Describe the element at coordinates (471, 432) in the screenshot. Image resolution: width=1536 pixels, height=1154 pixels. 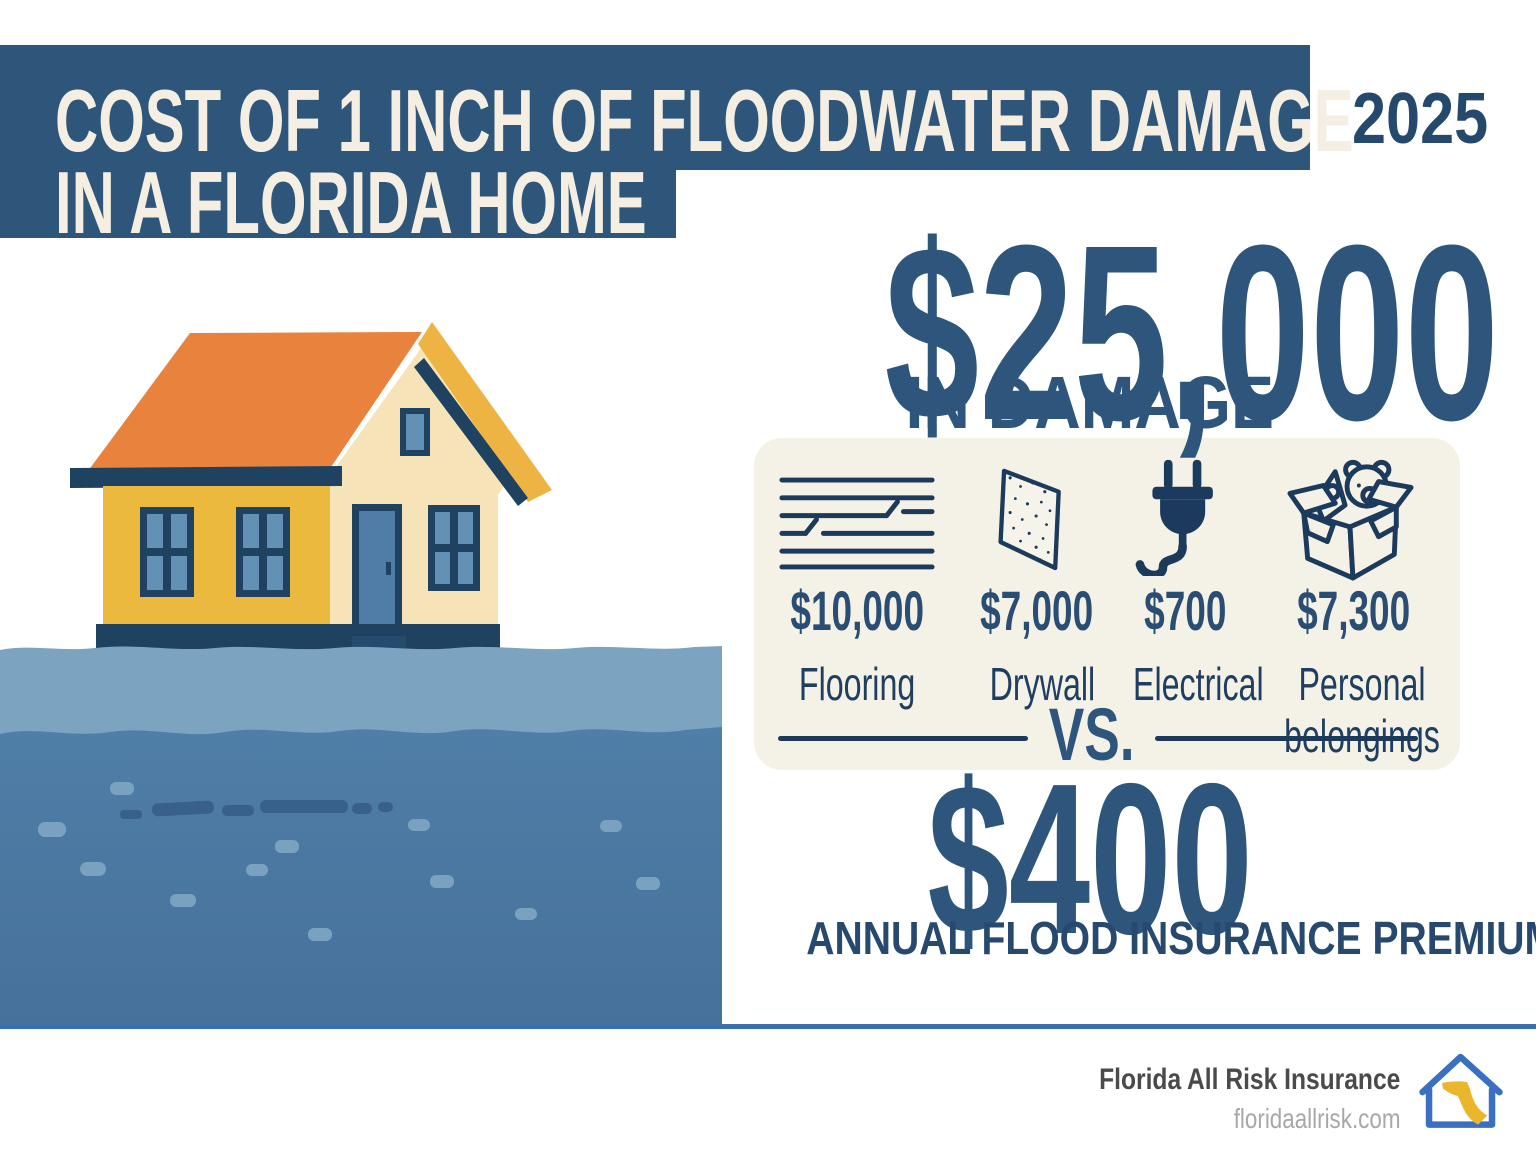
I see `house-roof-trim` at that location.